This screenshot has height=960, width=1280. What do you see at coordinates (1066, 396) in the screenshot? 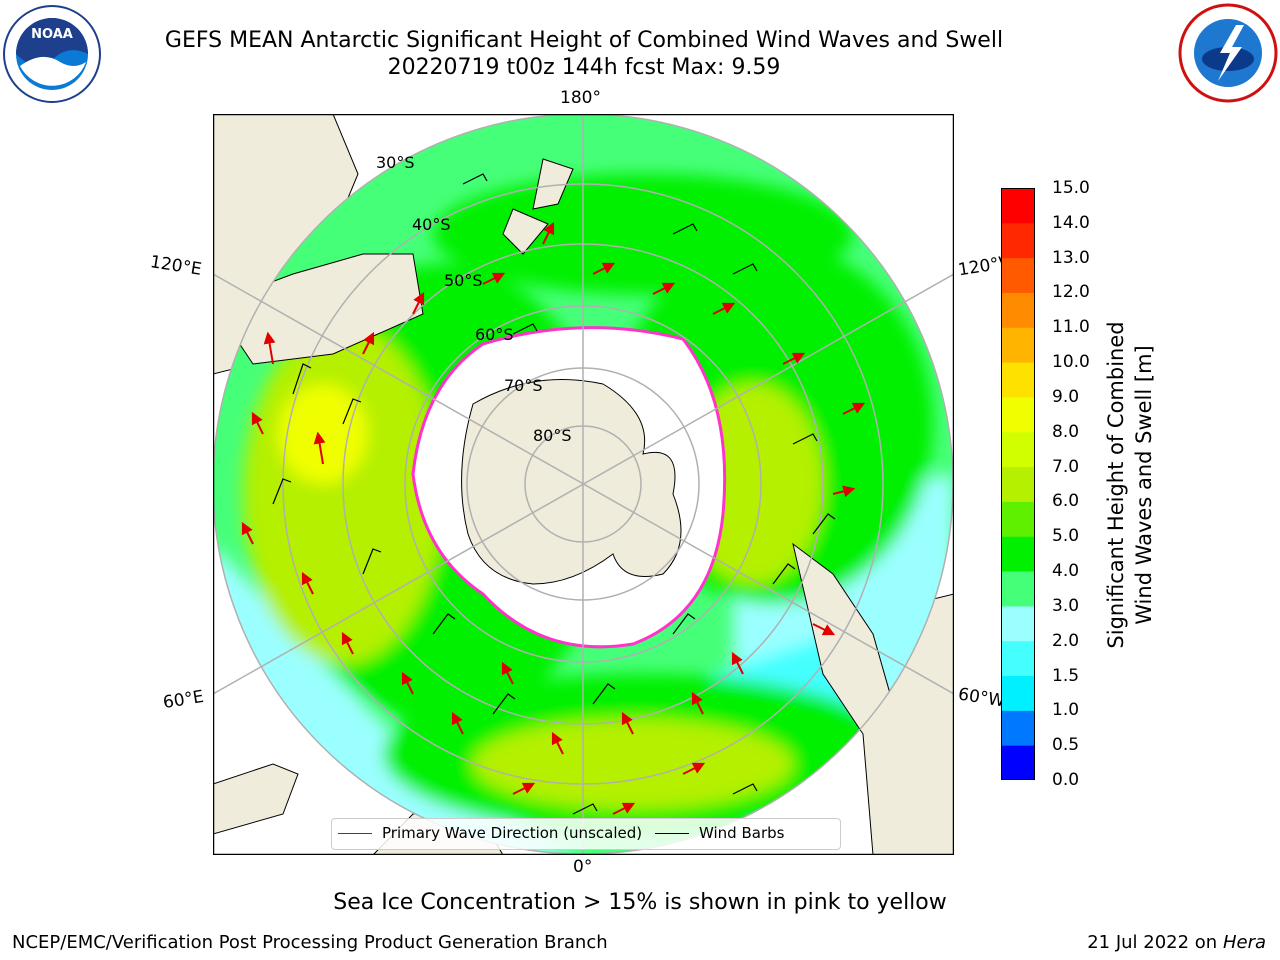
I see `colorbar-tick-label: 9.0` at bounding box center [1066, 396].